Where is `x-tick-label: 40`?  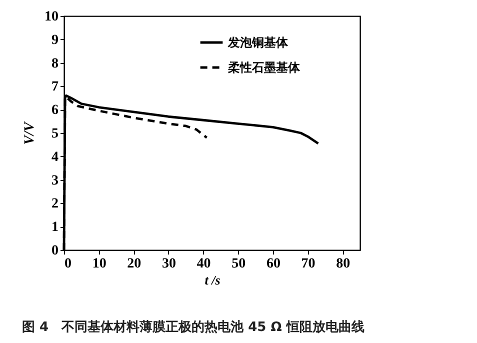 x-tick-label: 40 is located at coordinates (203, 264).